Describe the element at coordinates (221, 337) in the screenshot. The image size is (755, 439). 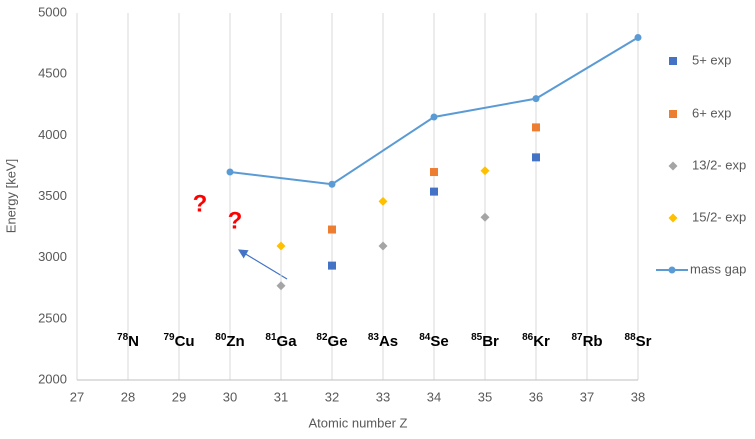
I see `nuclide-mass: 80` at that location.